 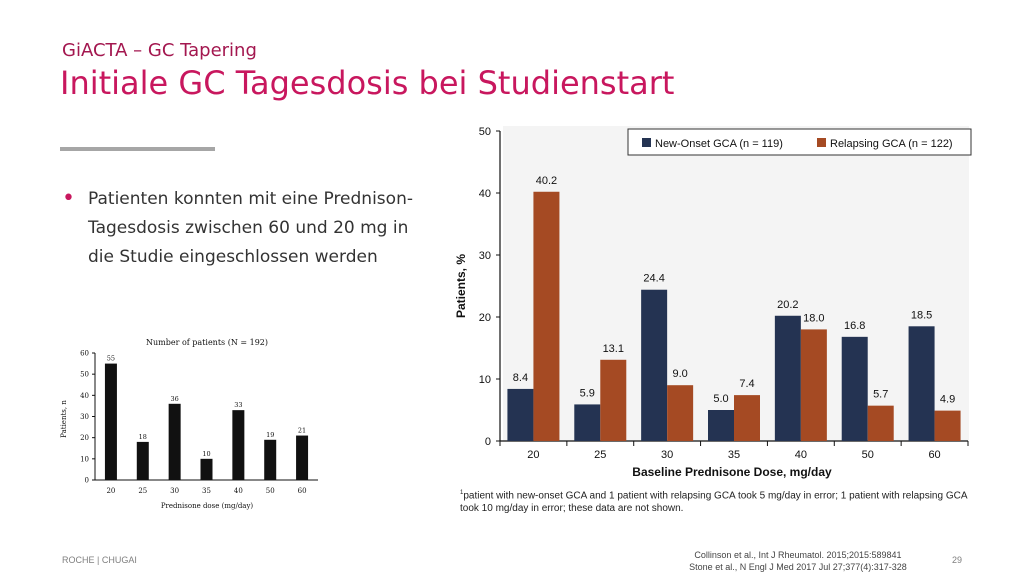 What do you see at coordinates (813, 318) in the screenshot?
I see `relapsing-data-label: 18.0` at bounding box center [813, 318].